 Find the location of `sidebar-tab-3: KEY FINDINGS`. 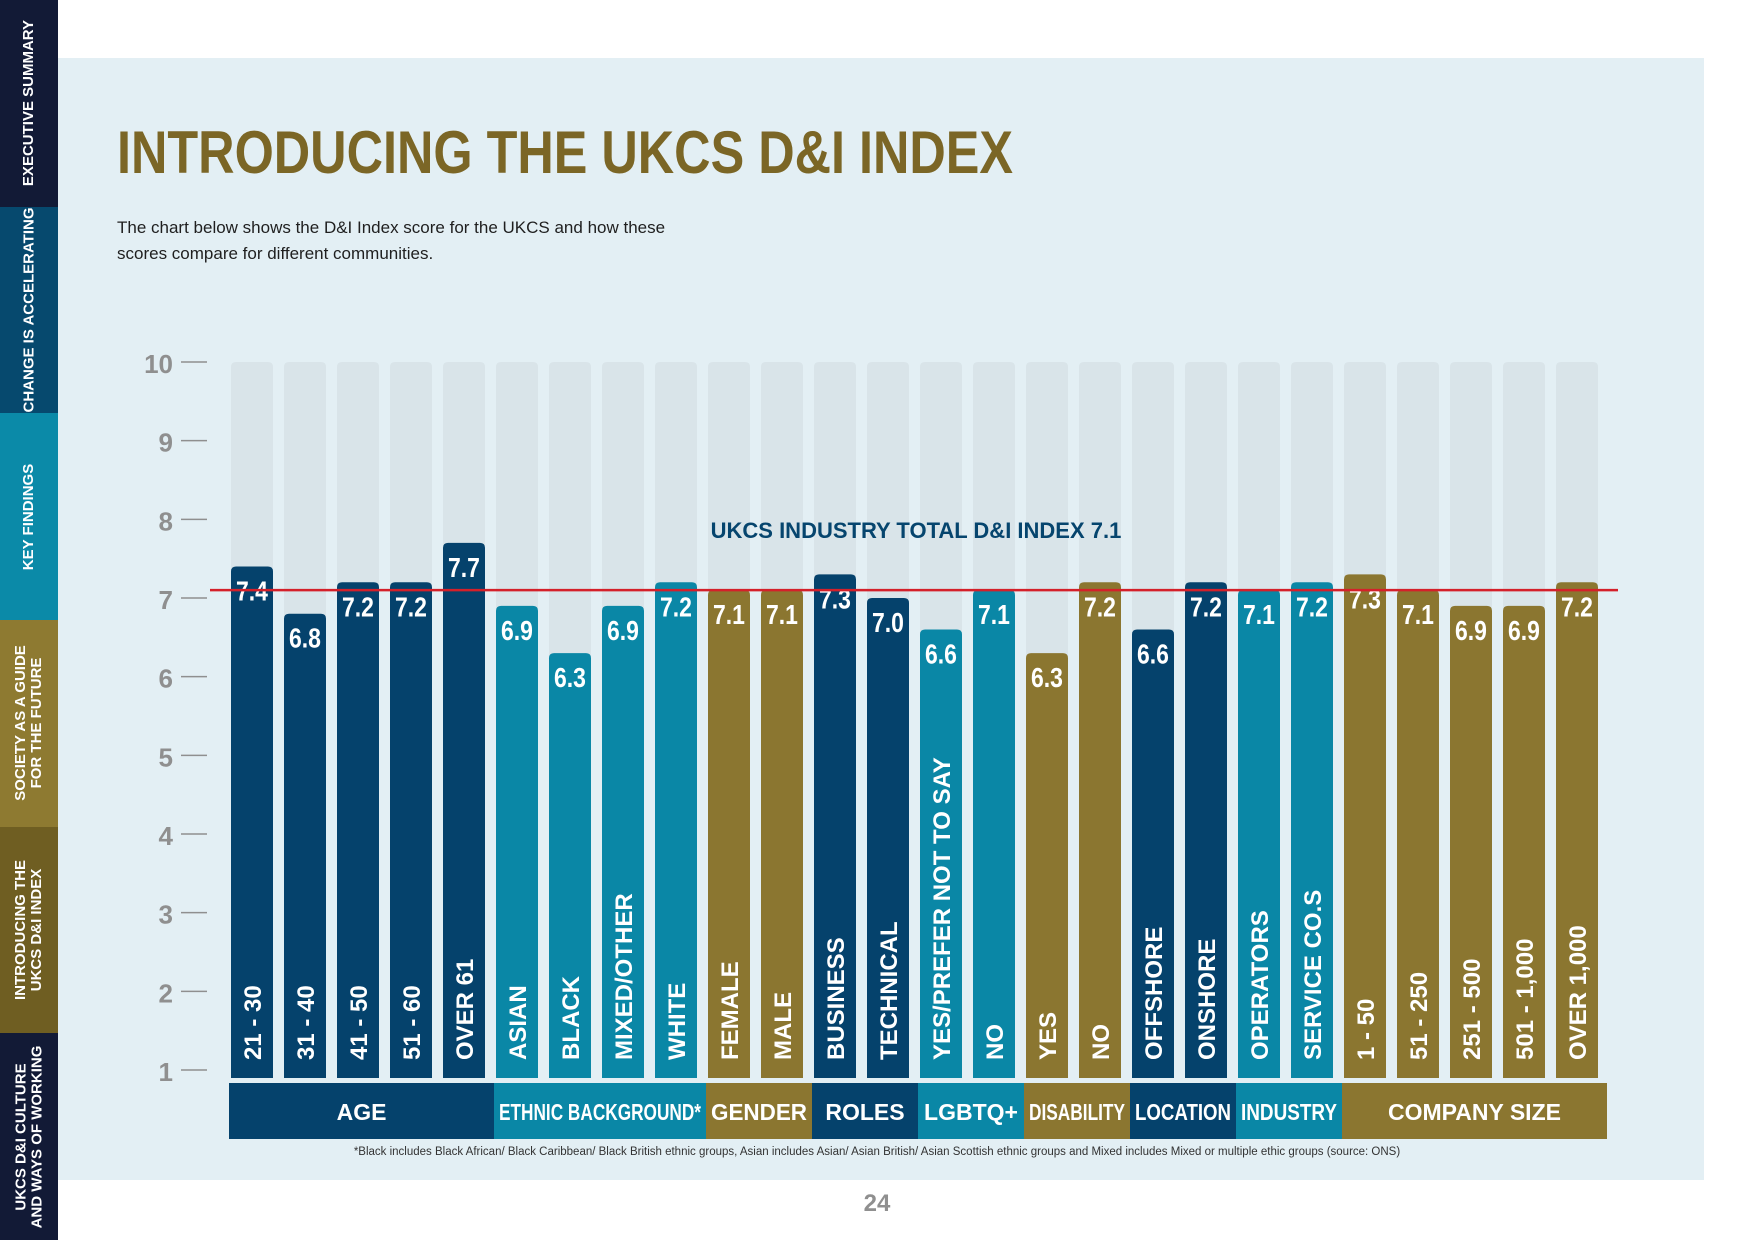

sidebar-tab-3: KEY FINDINGS is located at coordinates (29, 516).